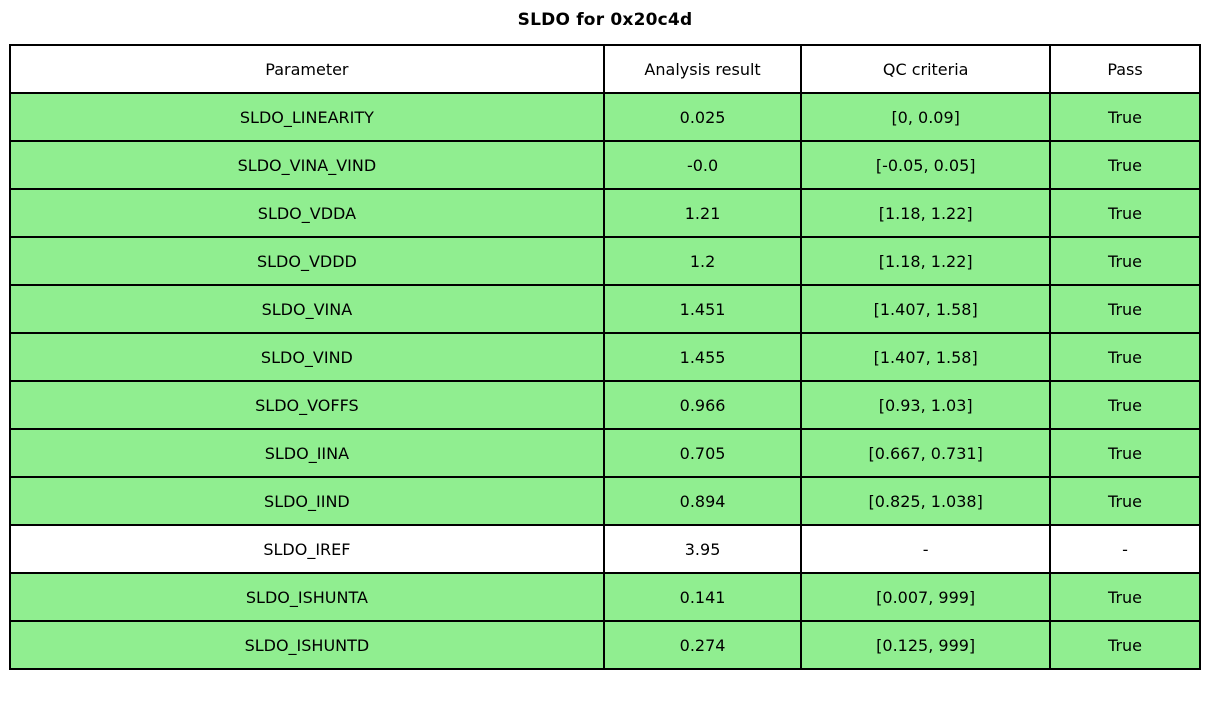  I want to click on figure-title: SLDO for 0x20c4d, so click(605, 20).